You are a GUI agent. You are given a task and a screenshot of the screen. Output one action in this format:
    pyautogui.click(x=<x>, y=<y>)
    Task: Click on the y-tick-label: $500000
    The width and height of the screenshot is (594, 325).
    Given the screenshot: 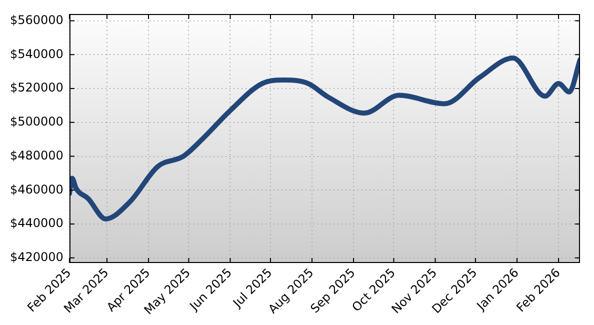 What is the action you would take?
    pyautogui.click(x=37, y=121)
    